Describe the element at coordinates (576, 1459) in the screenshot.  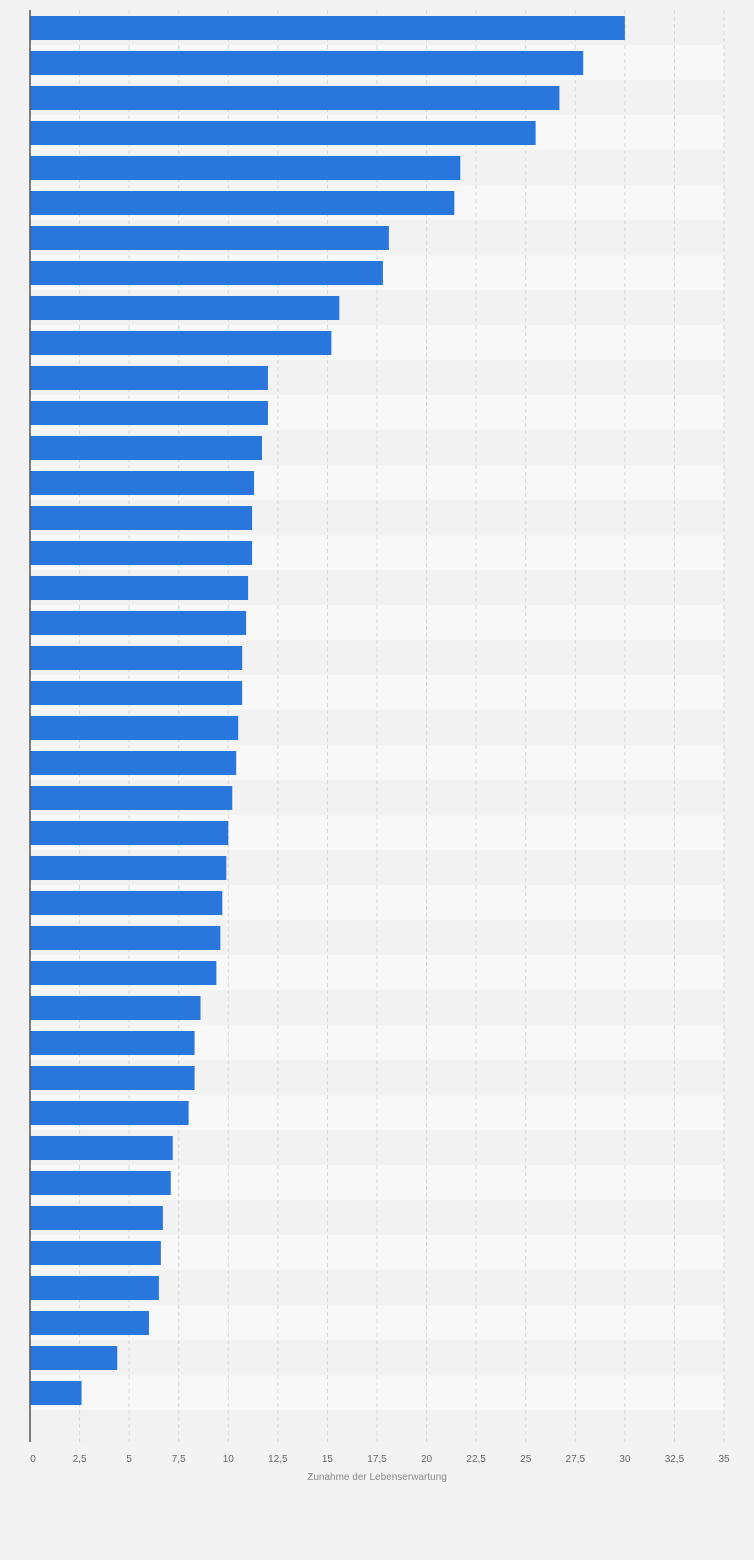
I see `x-tick-label: 27,5` at that location.